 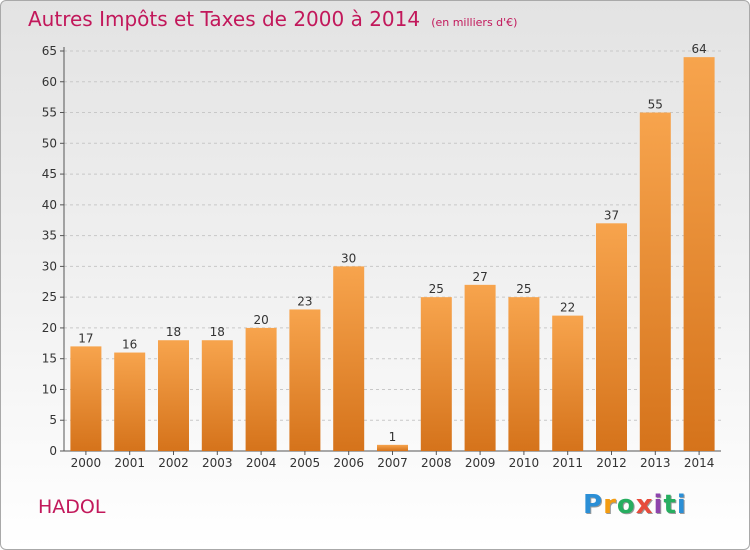 What do you see at coordinates (49, 82) in the screenshot?
I see `y-tick-label: 60` at bounding box center [49, 82].